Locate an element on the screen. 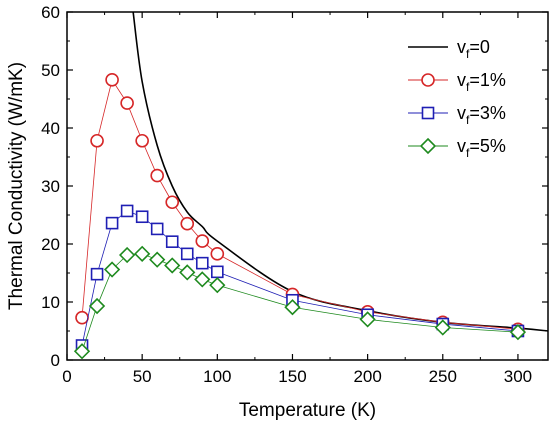  legend-item-1: vf=0 is located at coordinates (449, 49).